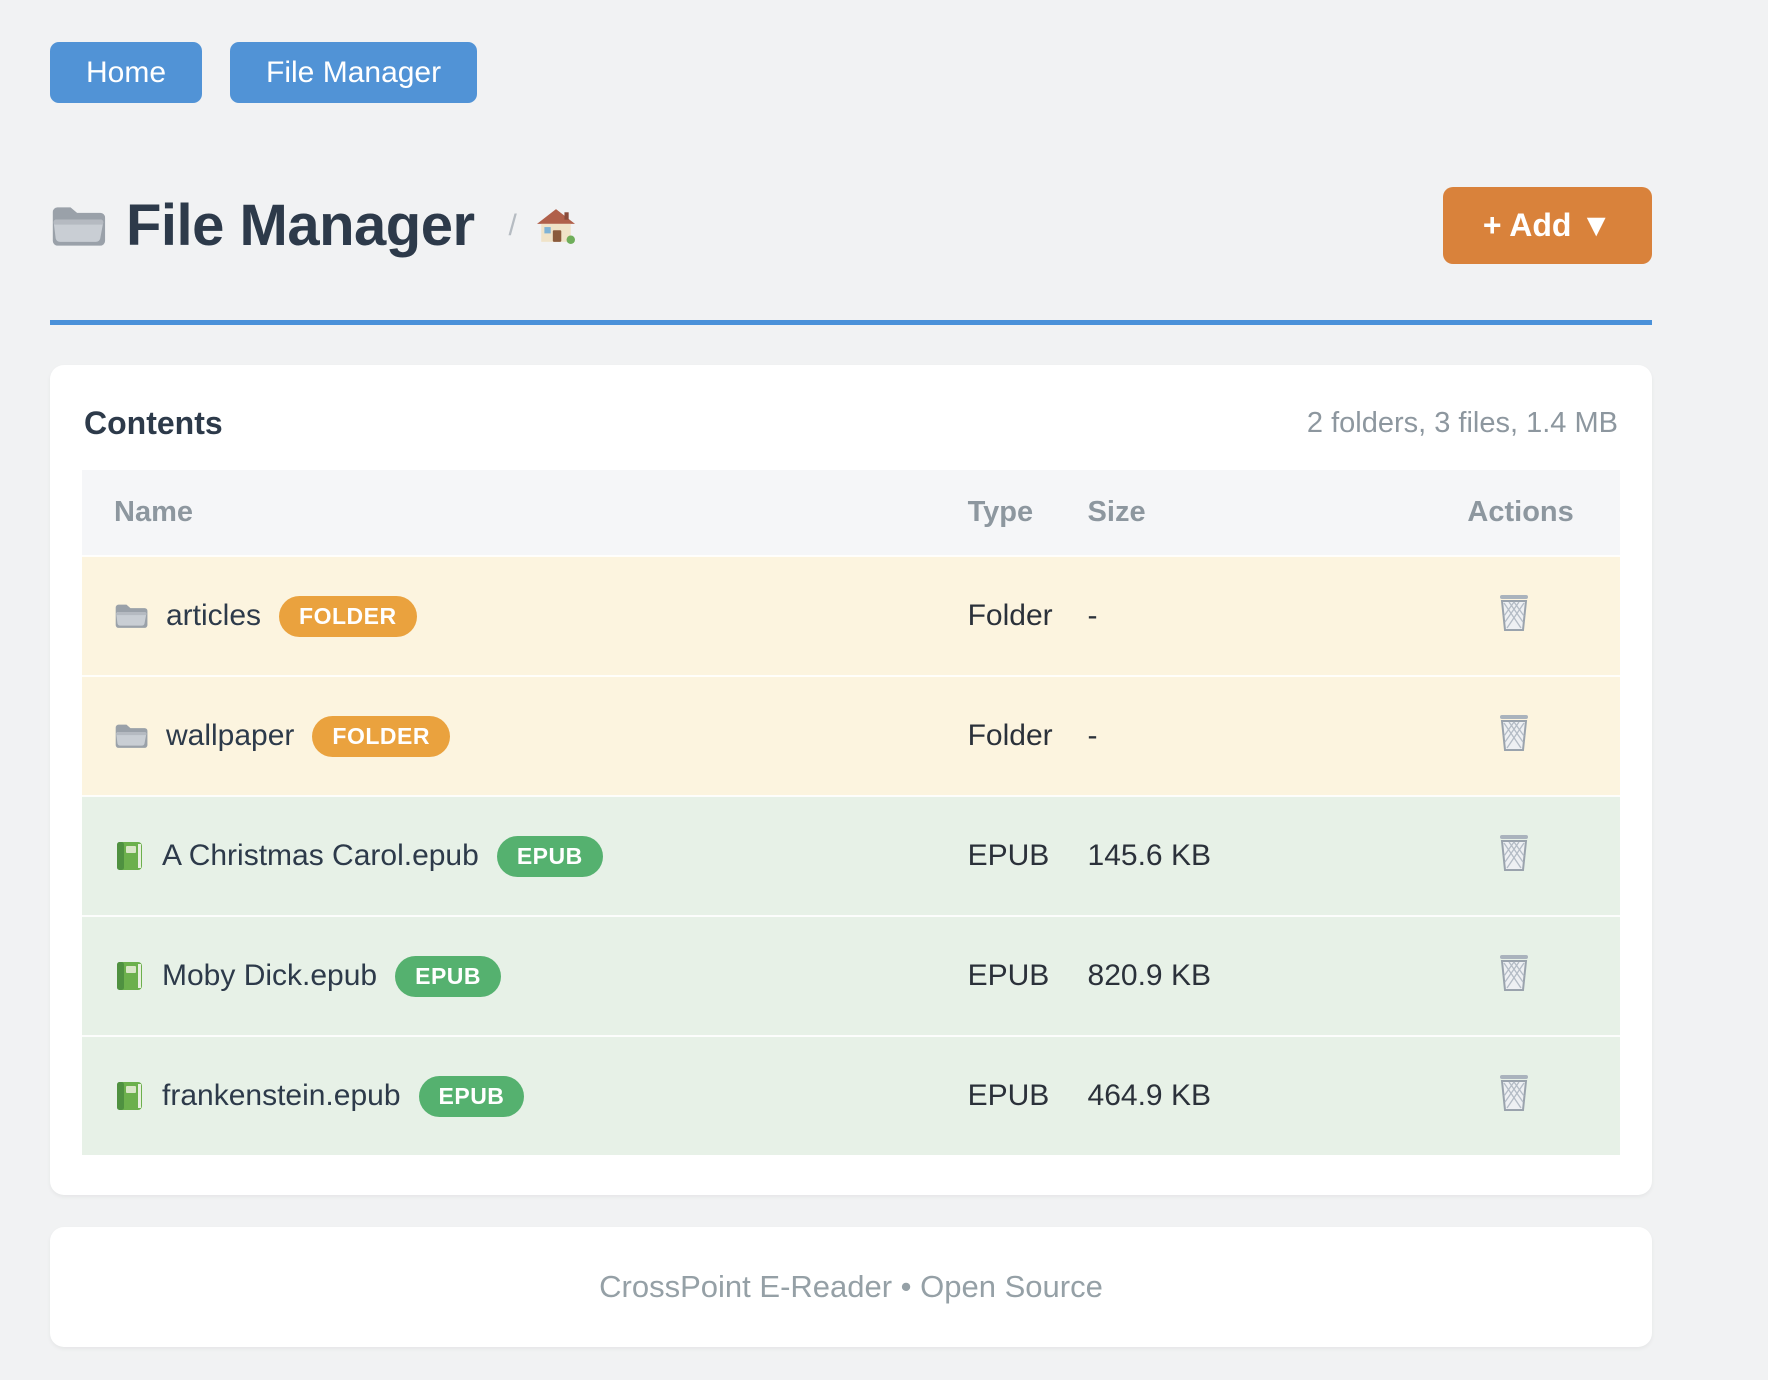  Describe the element at coordinates (509, 976) in the screenshot. I see `name-cell: Moby Dick.epub EPUB` at that location.